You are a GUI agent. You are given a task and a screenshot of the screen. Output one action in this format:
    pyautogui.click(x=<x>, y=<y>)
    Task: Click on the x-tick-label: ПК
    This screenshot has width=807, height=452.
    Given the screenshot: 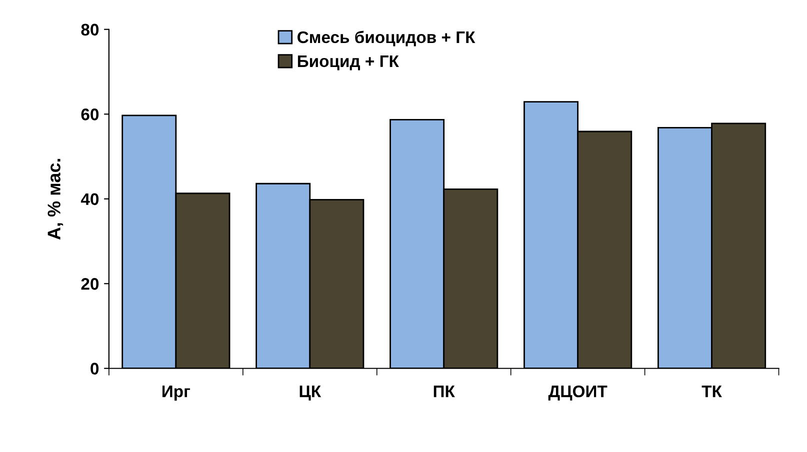 What is the action you would take?
    pyautogui.click(x=444, y=392)
    